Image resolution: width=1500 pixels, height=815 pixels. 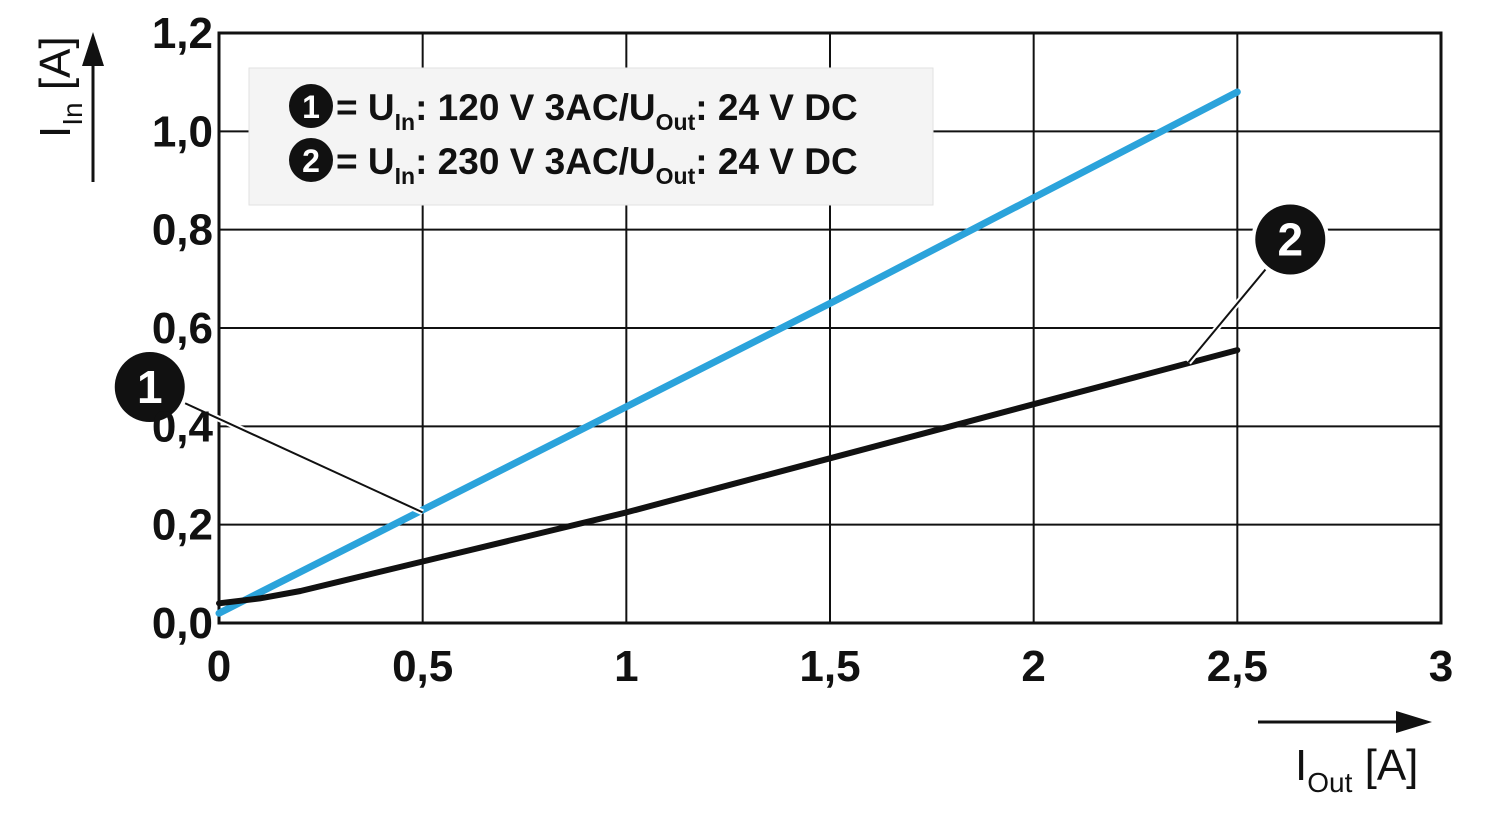 What do you see at coordinates (72, 113) in the screenshot?
I see `y-axis-label-sub: In` at bounding box center [72, 113].